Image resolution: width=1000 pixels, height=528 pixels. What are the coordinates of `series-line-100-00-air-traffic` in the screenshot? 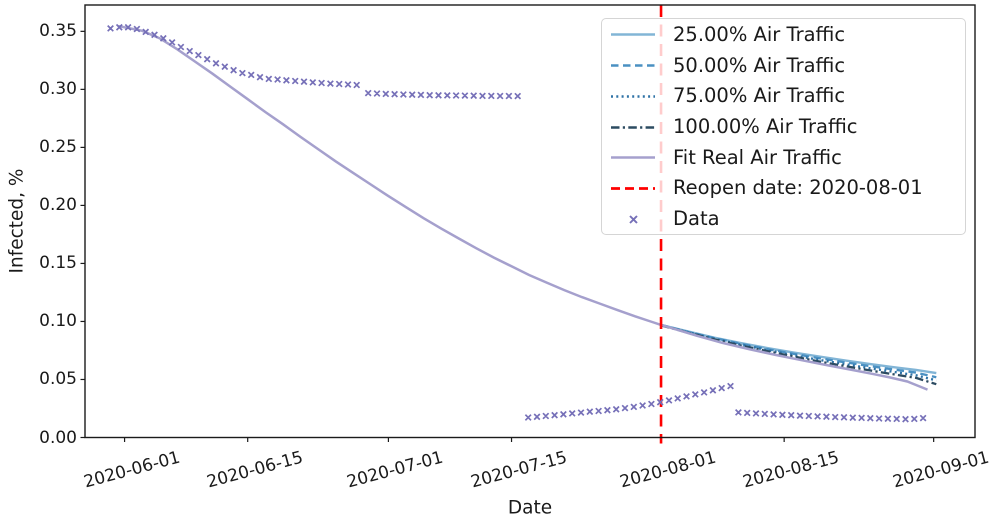 It's located at (798, 355).